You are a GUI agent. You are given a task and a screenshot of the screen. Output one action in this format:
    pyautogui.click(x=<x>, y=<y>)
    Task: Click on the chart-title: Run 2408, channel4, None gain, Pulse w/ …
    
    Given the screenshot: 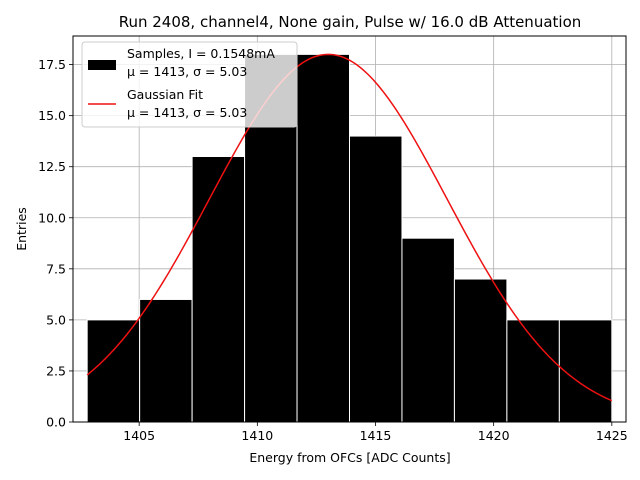 What is the action you would take?
    pyautogui.click(x=350, y=22)
    